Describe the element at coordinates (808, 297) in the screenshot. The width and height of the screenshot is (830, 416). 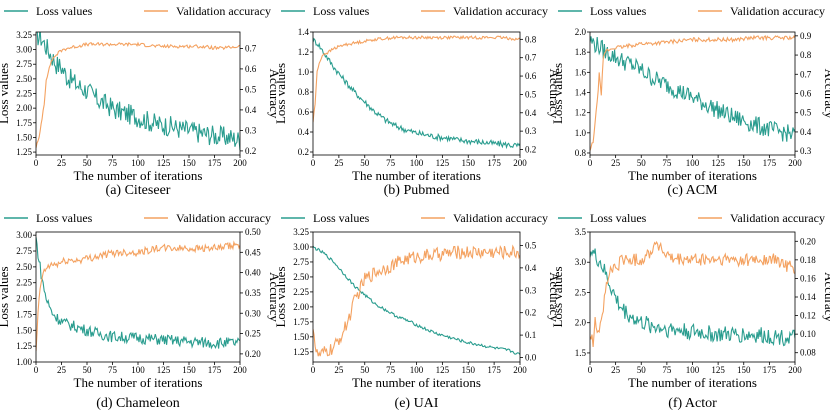
I see `y2-tick-label: 0.14` at that location.